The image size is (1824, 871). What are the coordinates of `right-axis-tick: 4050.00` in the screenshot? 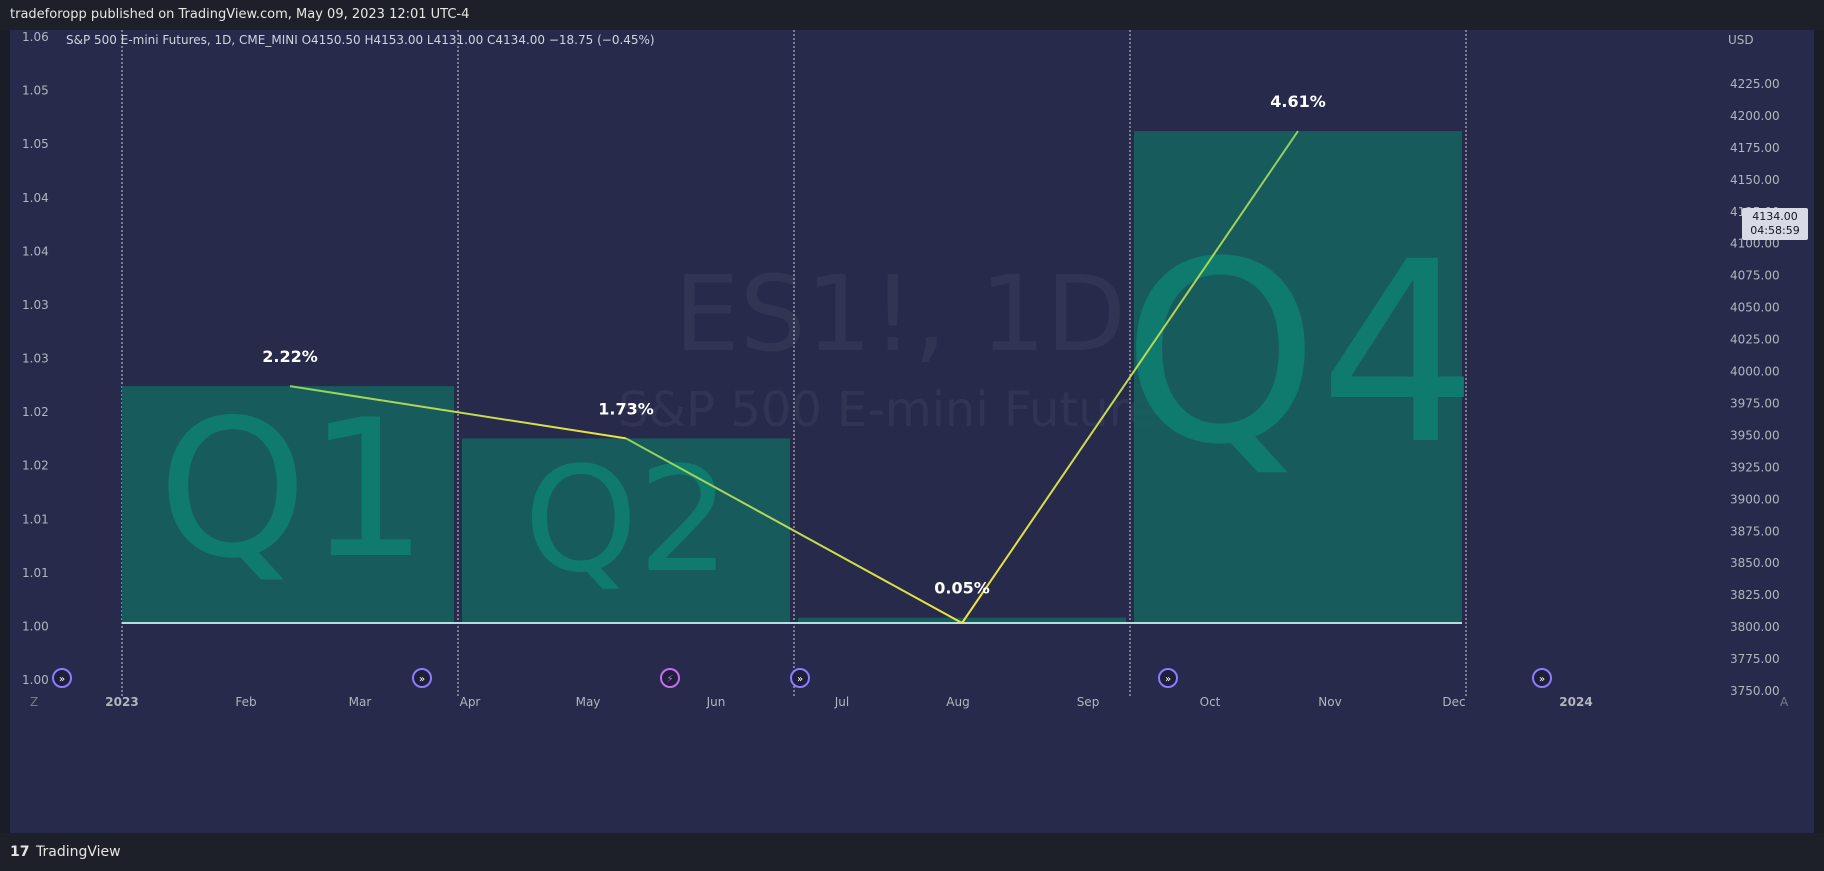 It's located at (1755, 308).